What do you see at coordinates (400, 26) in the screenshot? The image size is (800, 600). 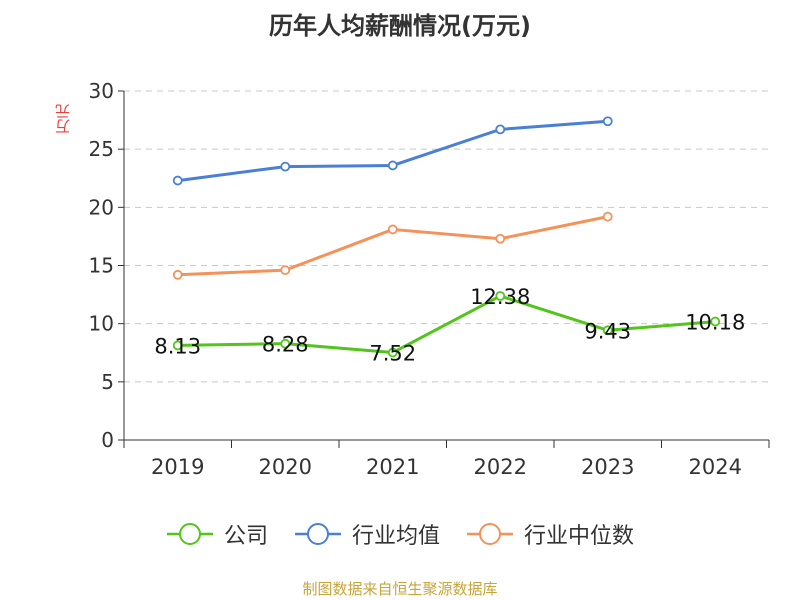 I see `chart-title: 历年人均薪酬情况(万元)` at bounding box center [400, 26].